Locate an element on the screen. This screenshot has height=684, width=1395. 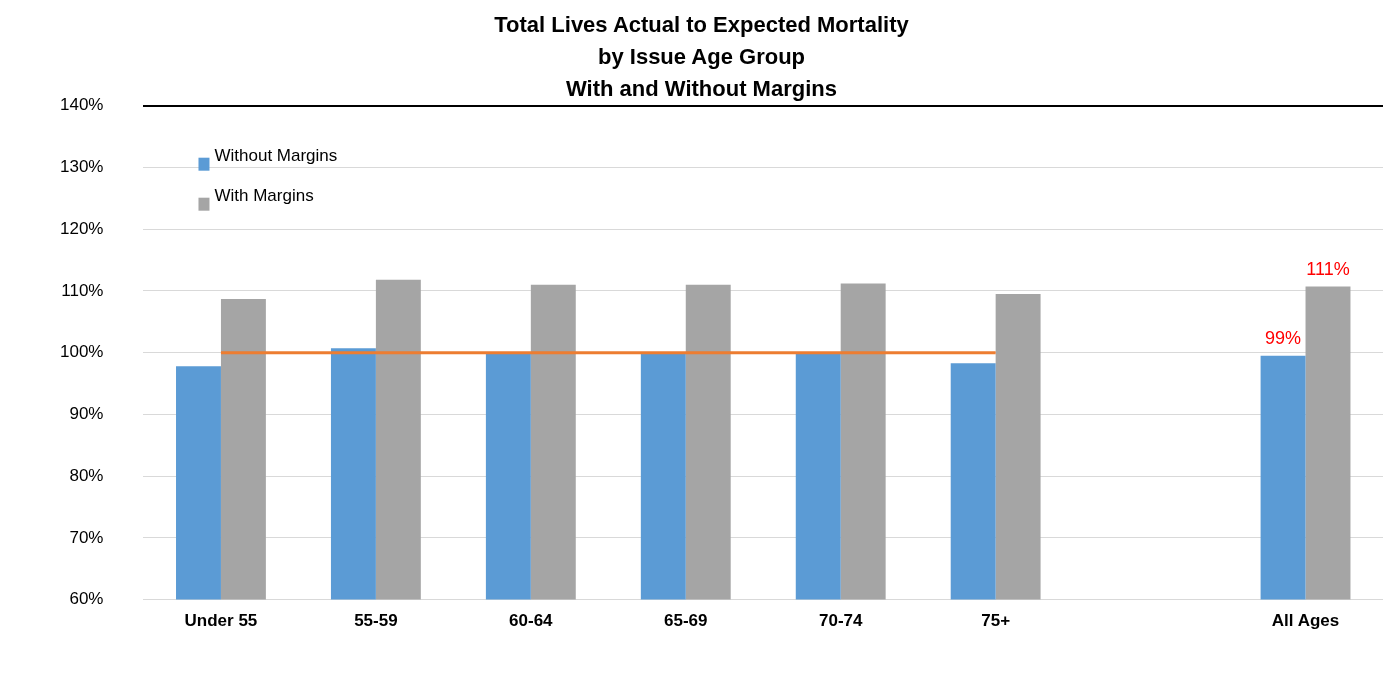
x-tick-label: Under 55 is located at coordinates (221, 621).